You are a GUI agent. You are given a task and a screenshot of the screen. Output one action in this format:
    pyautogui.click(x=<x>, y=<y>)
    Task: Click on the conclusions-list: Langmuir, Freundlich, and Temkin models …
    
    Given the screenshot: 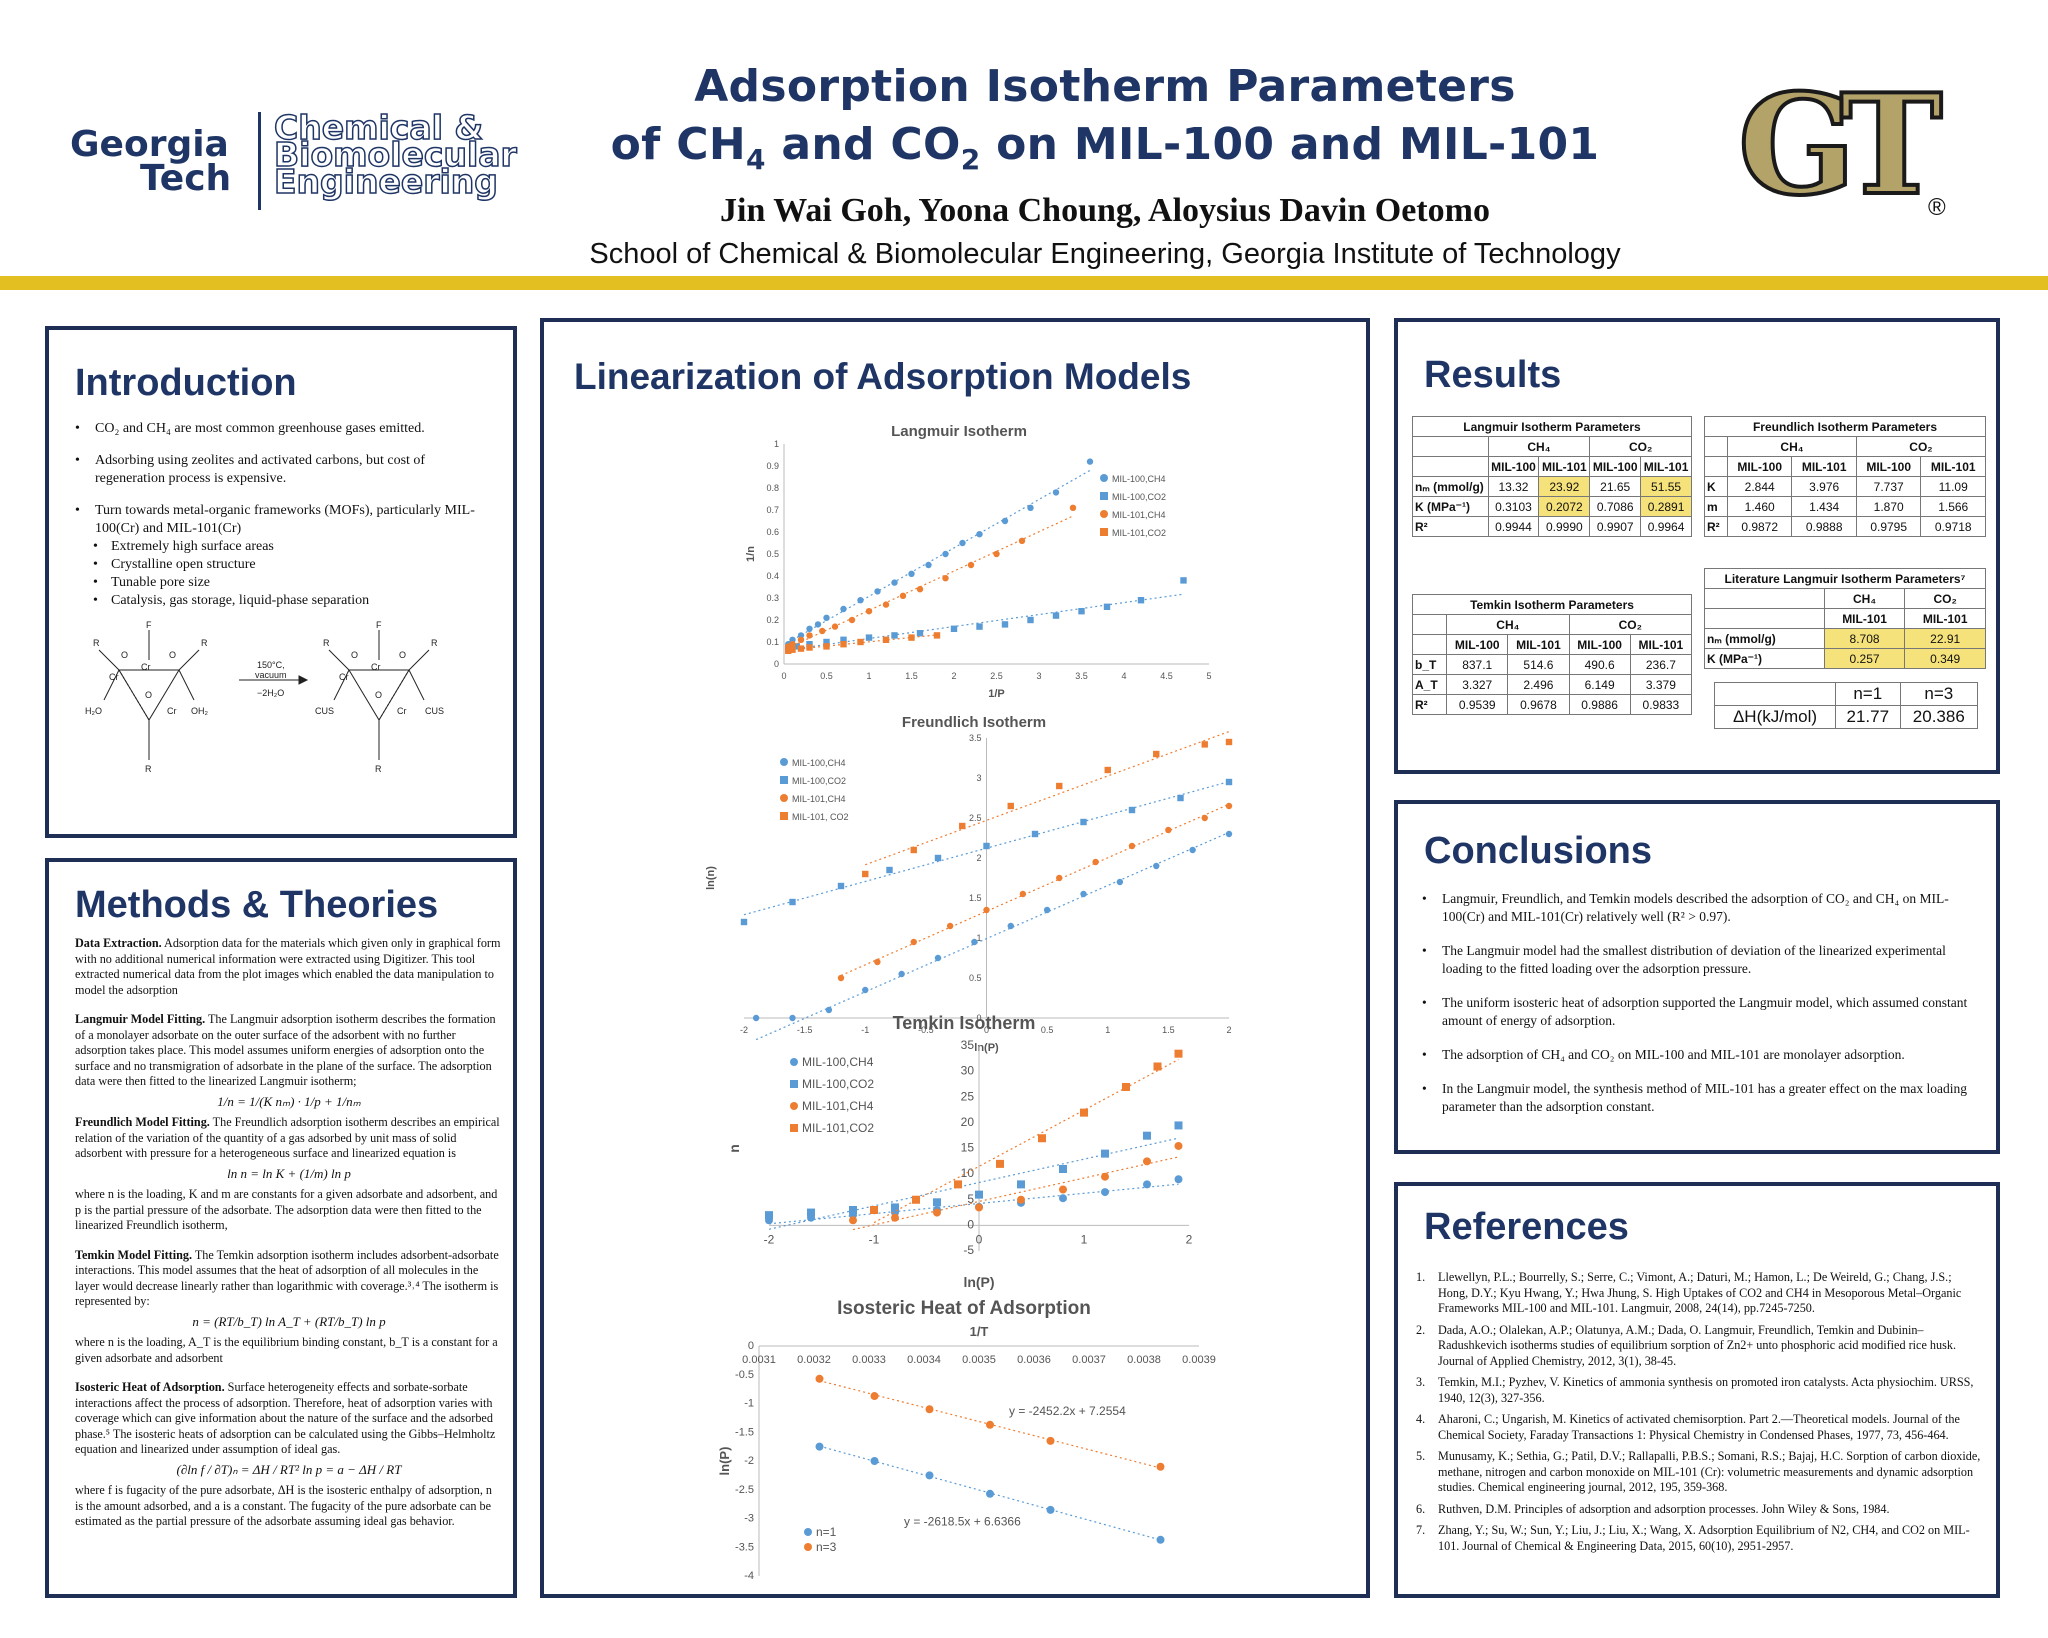 What is the action you would take?
    pyautogui.click(x=1696, y=1010)
    